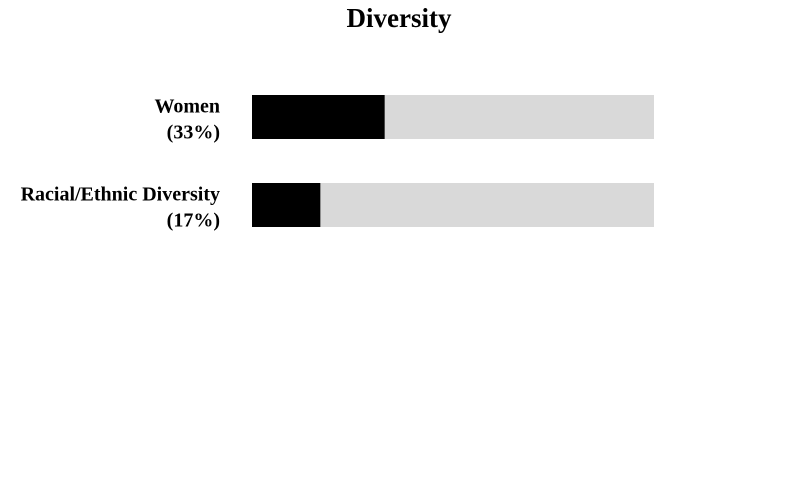 This screenshot has height=500, width=800. What do you see at coordinates (193, 221) in the screenshot?
I see `value-label: (17%)` at bounding box center [193, 221].